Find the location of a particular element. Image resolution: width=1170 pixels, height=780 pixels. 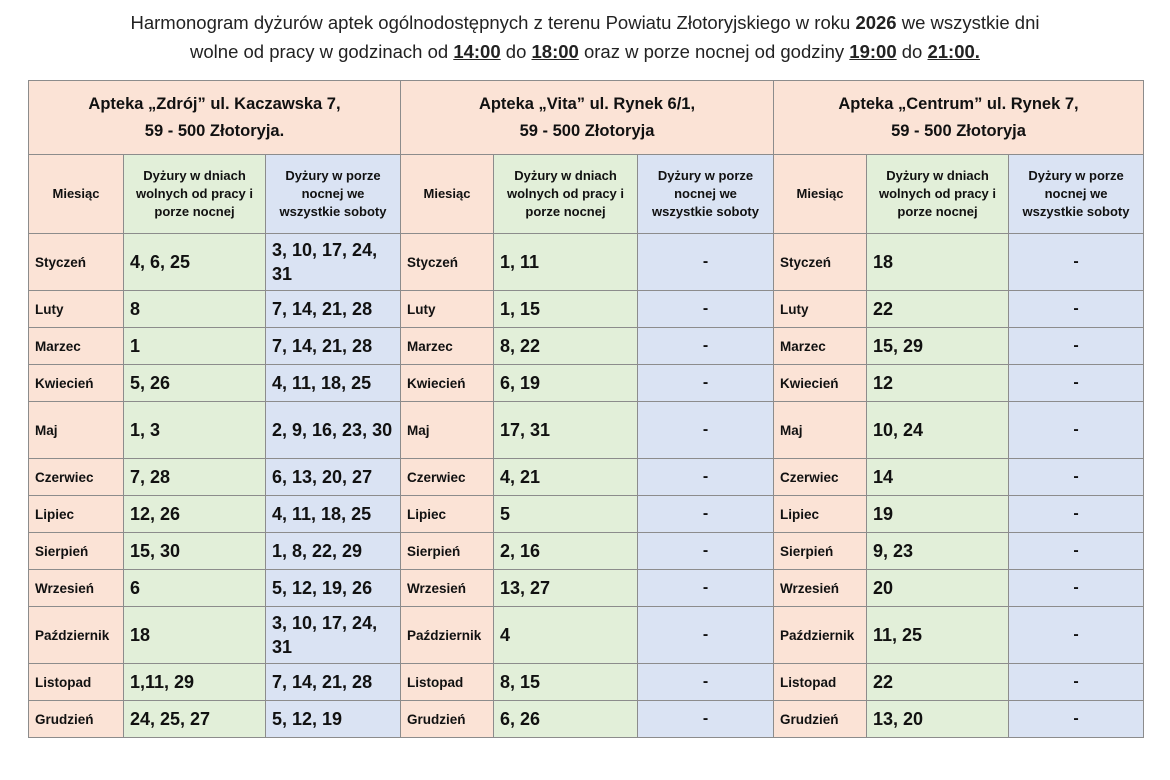

title-text: wolne od pracy w godzinach od is located at coordinates (322, 51).